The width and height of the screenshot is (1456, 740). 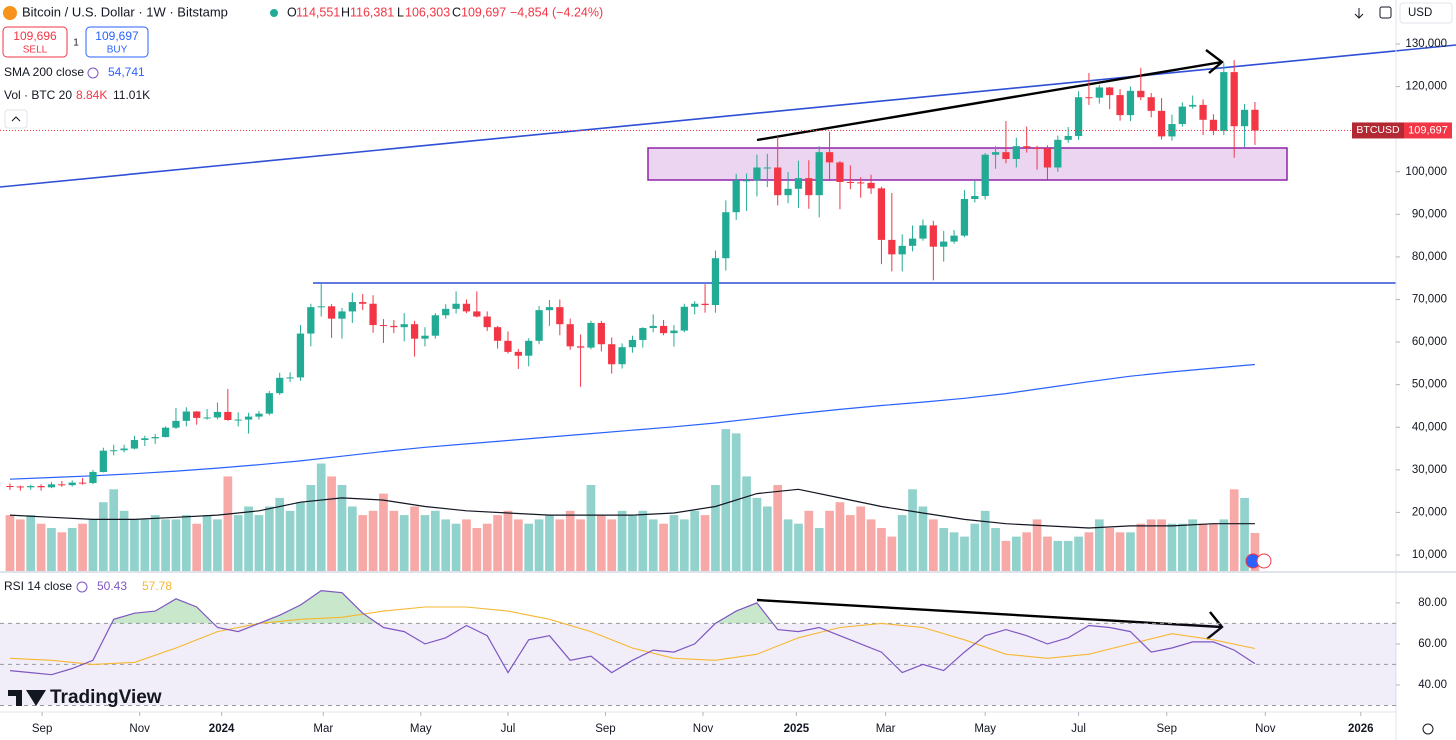 What do you see at coordinates (38, 95) in the screenshot?
I see `indicator-name: Vol · BTC 20` at bounding box center [38, 95].